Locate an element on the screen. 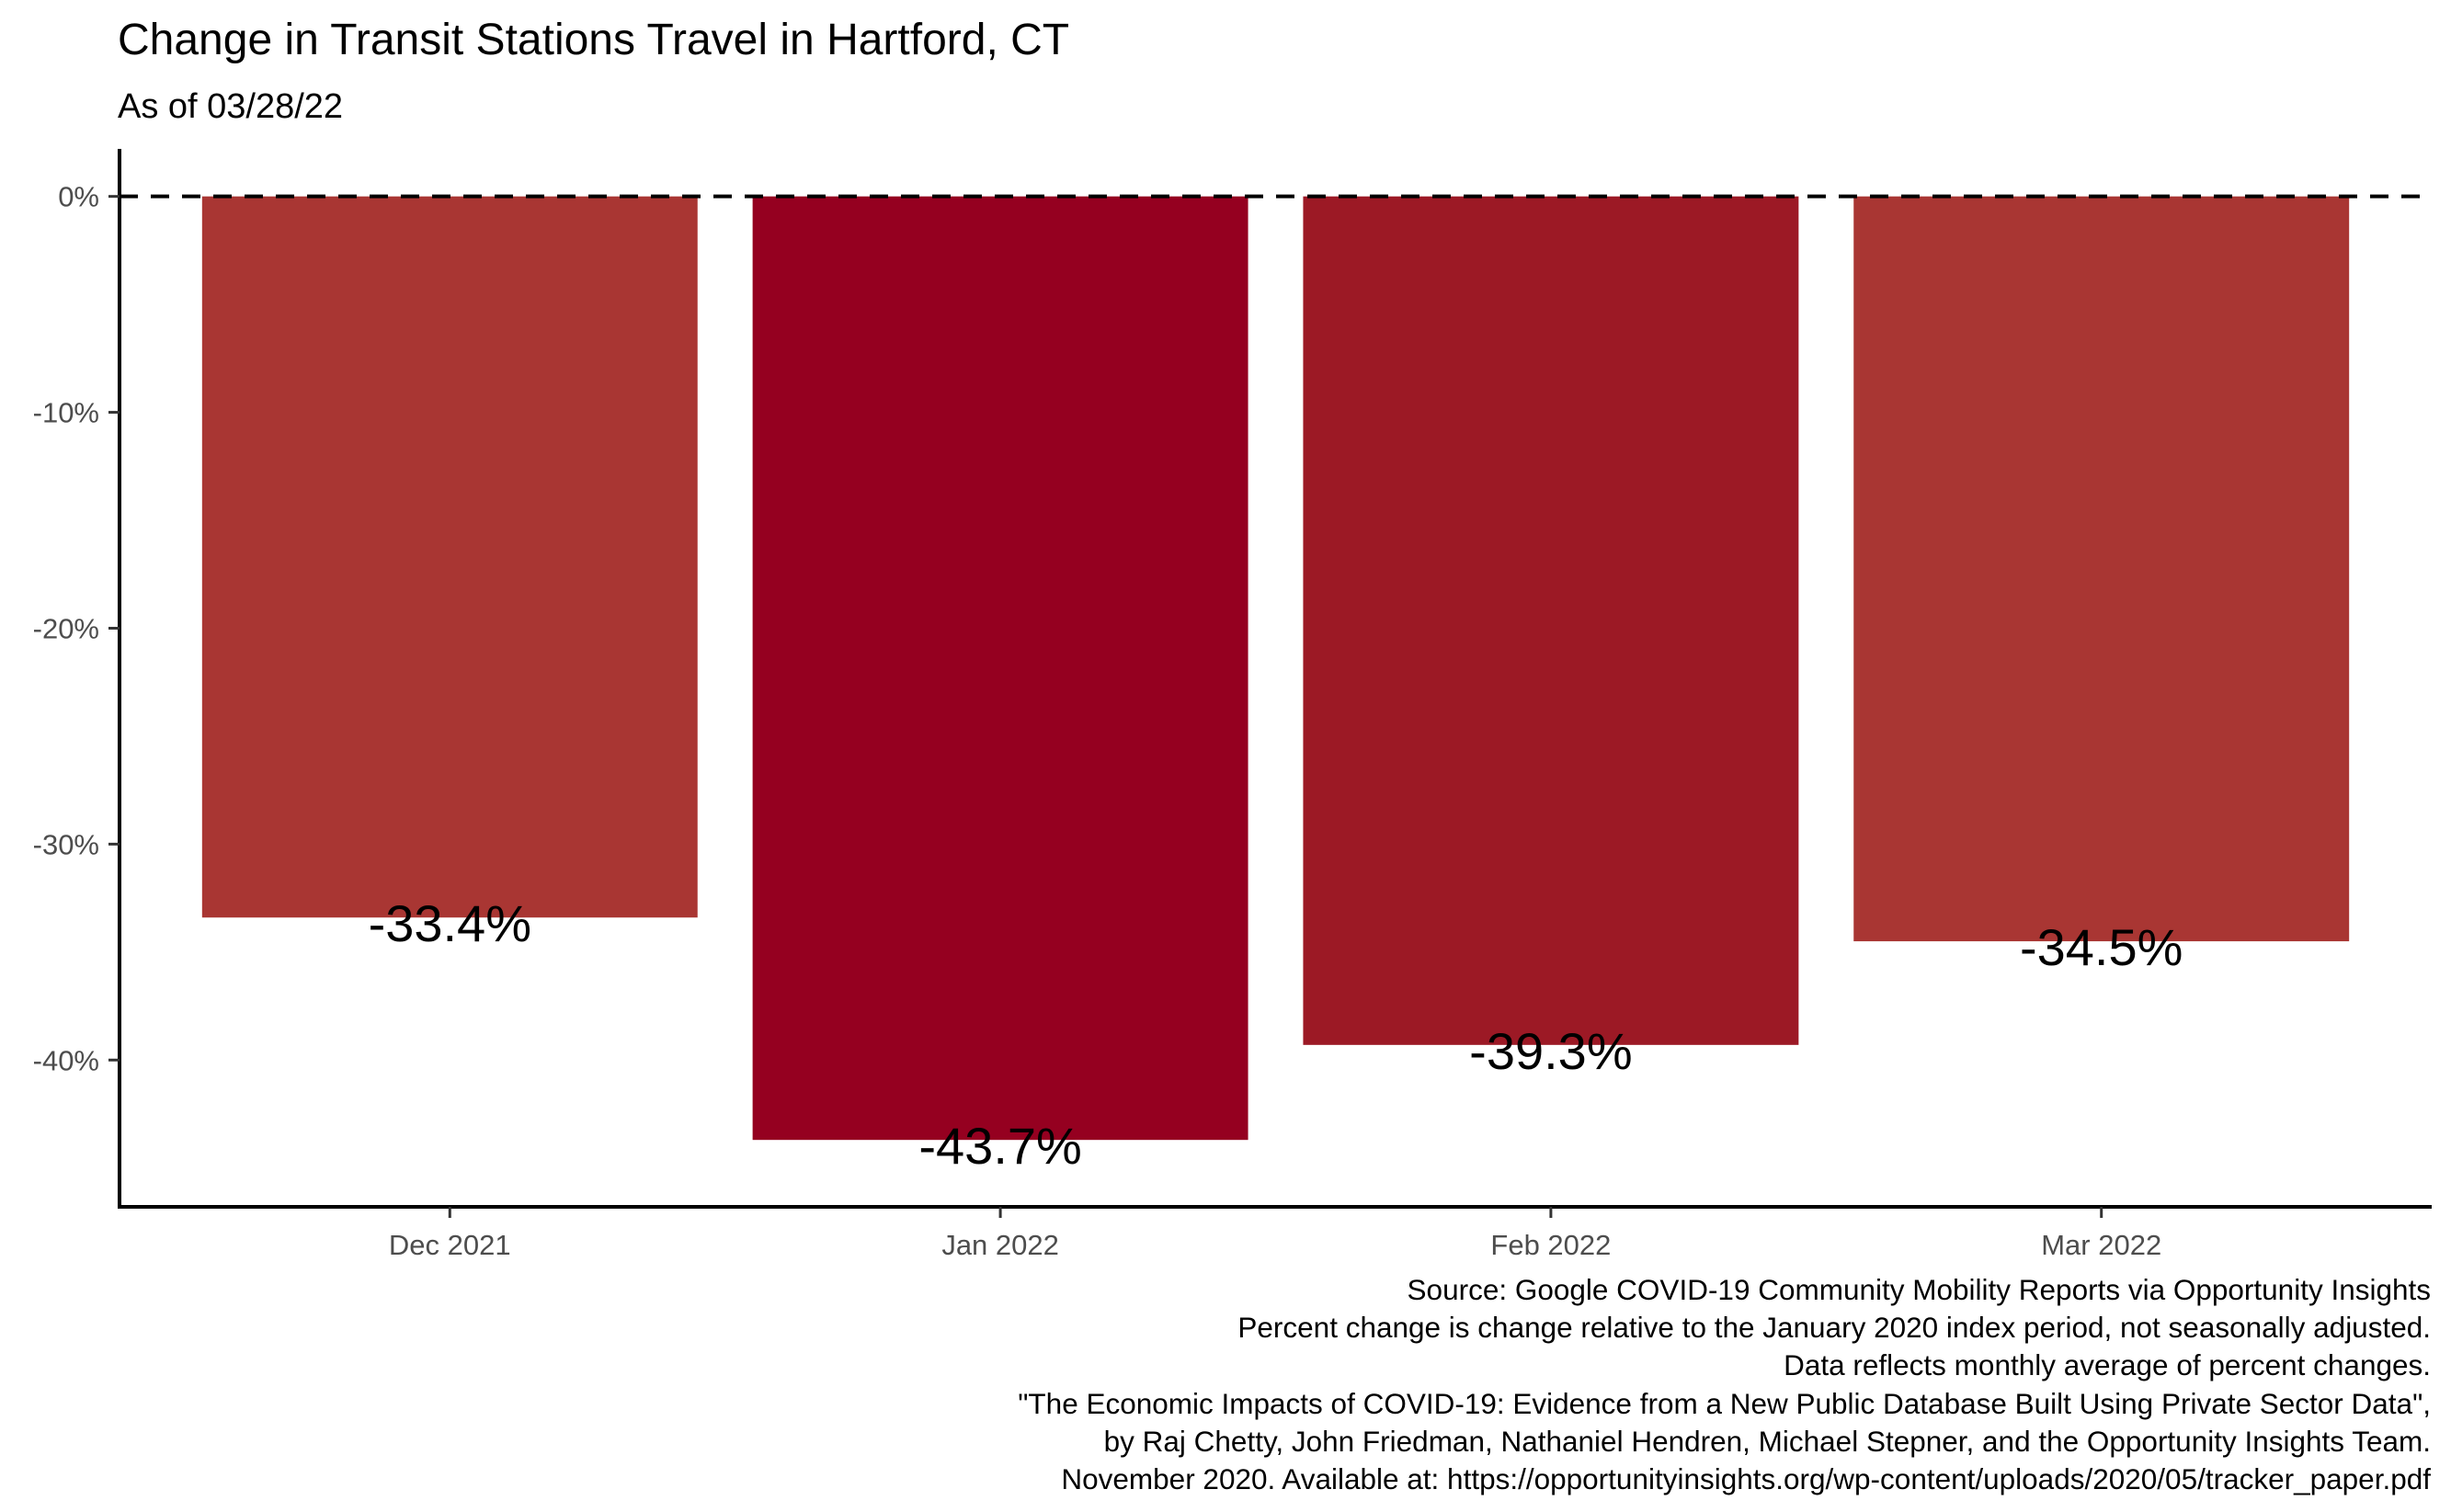 The width and height of the screenshot is (2451, 1512). chart-subtitle: As of 03/28/22 is located at coordinates (231, 106).